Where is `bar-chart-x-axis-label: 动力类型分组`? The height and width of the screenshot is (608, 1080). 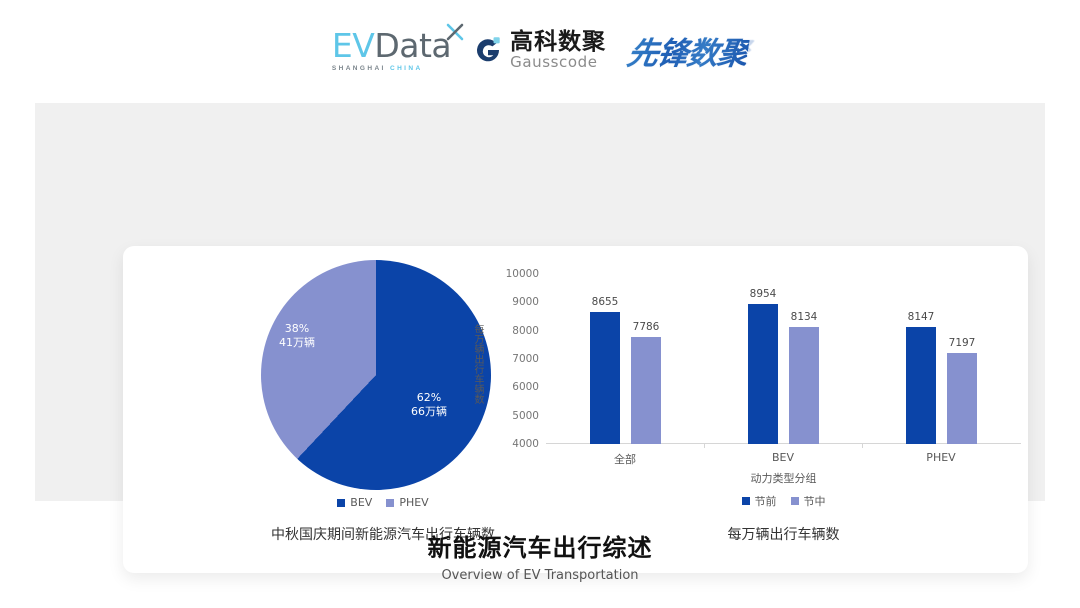
bar-chart-x-axis-label: 动力类型分组 is located at coordinates (783, 478).